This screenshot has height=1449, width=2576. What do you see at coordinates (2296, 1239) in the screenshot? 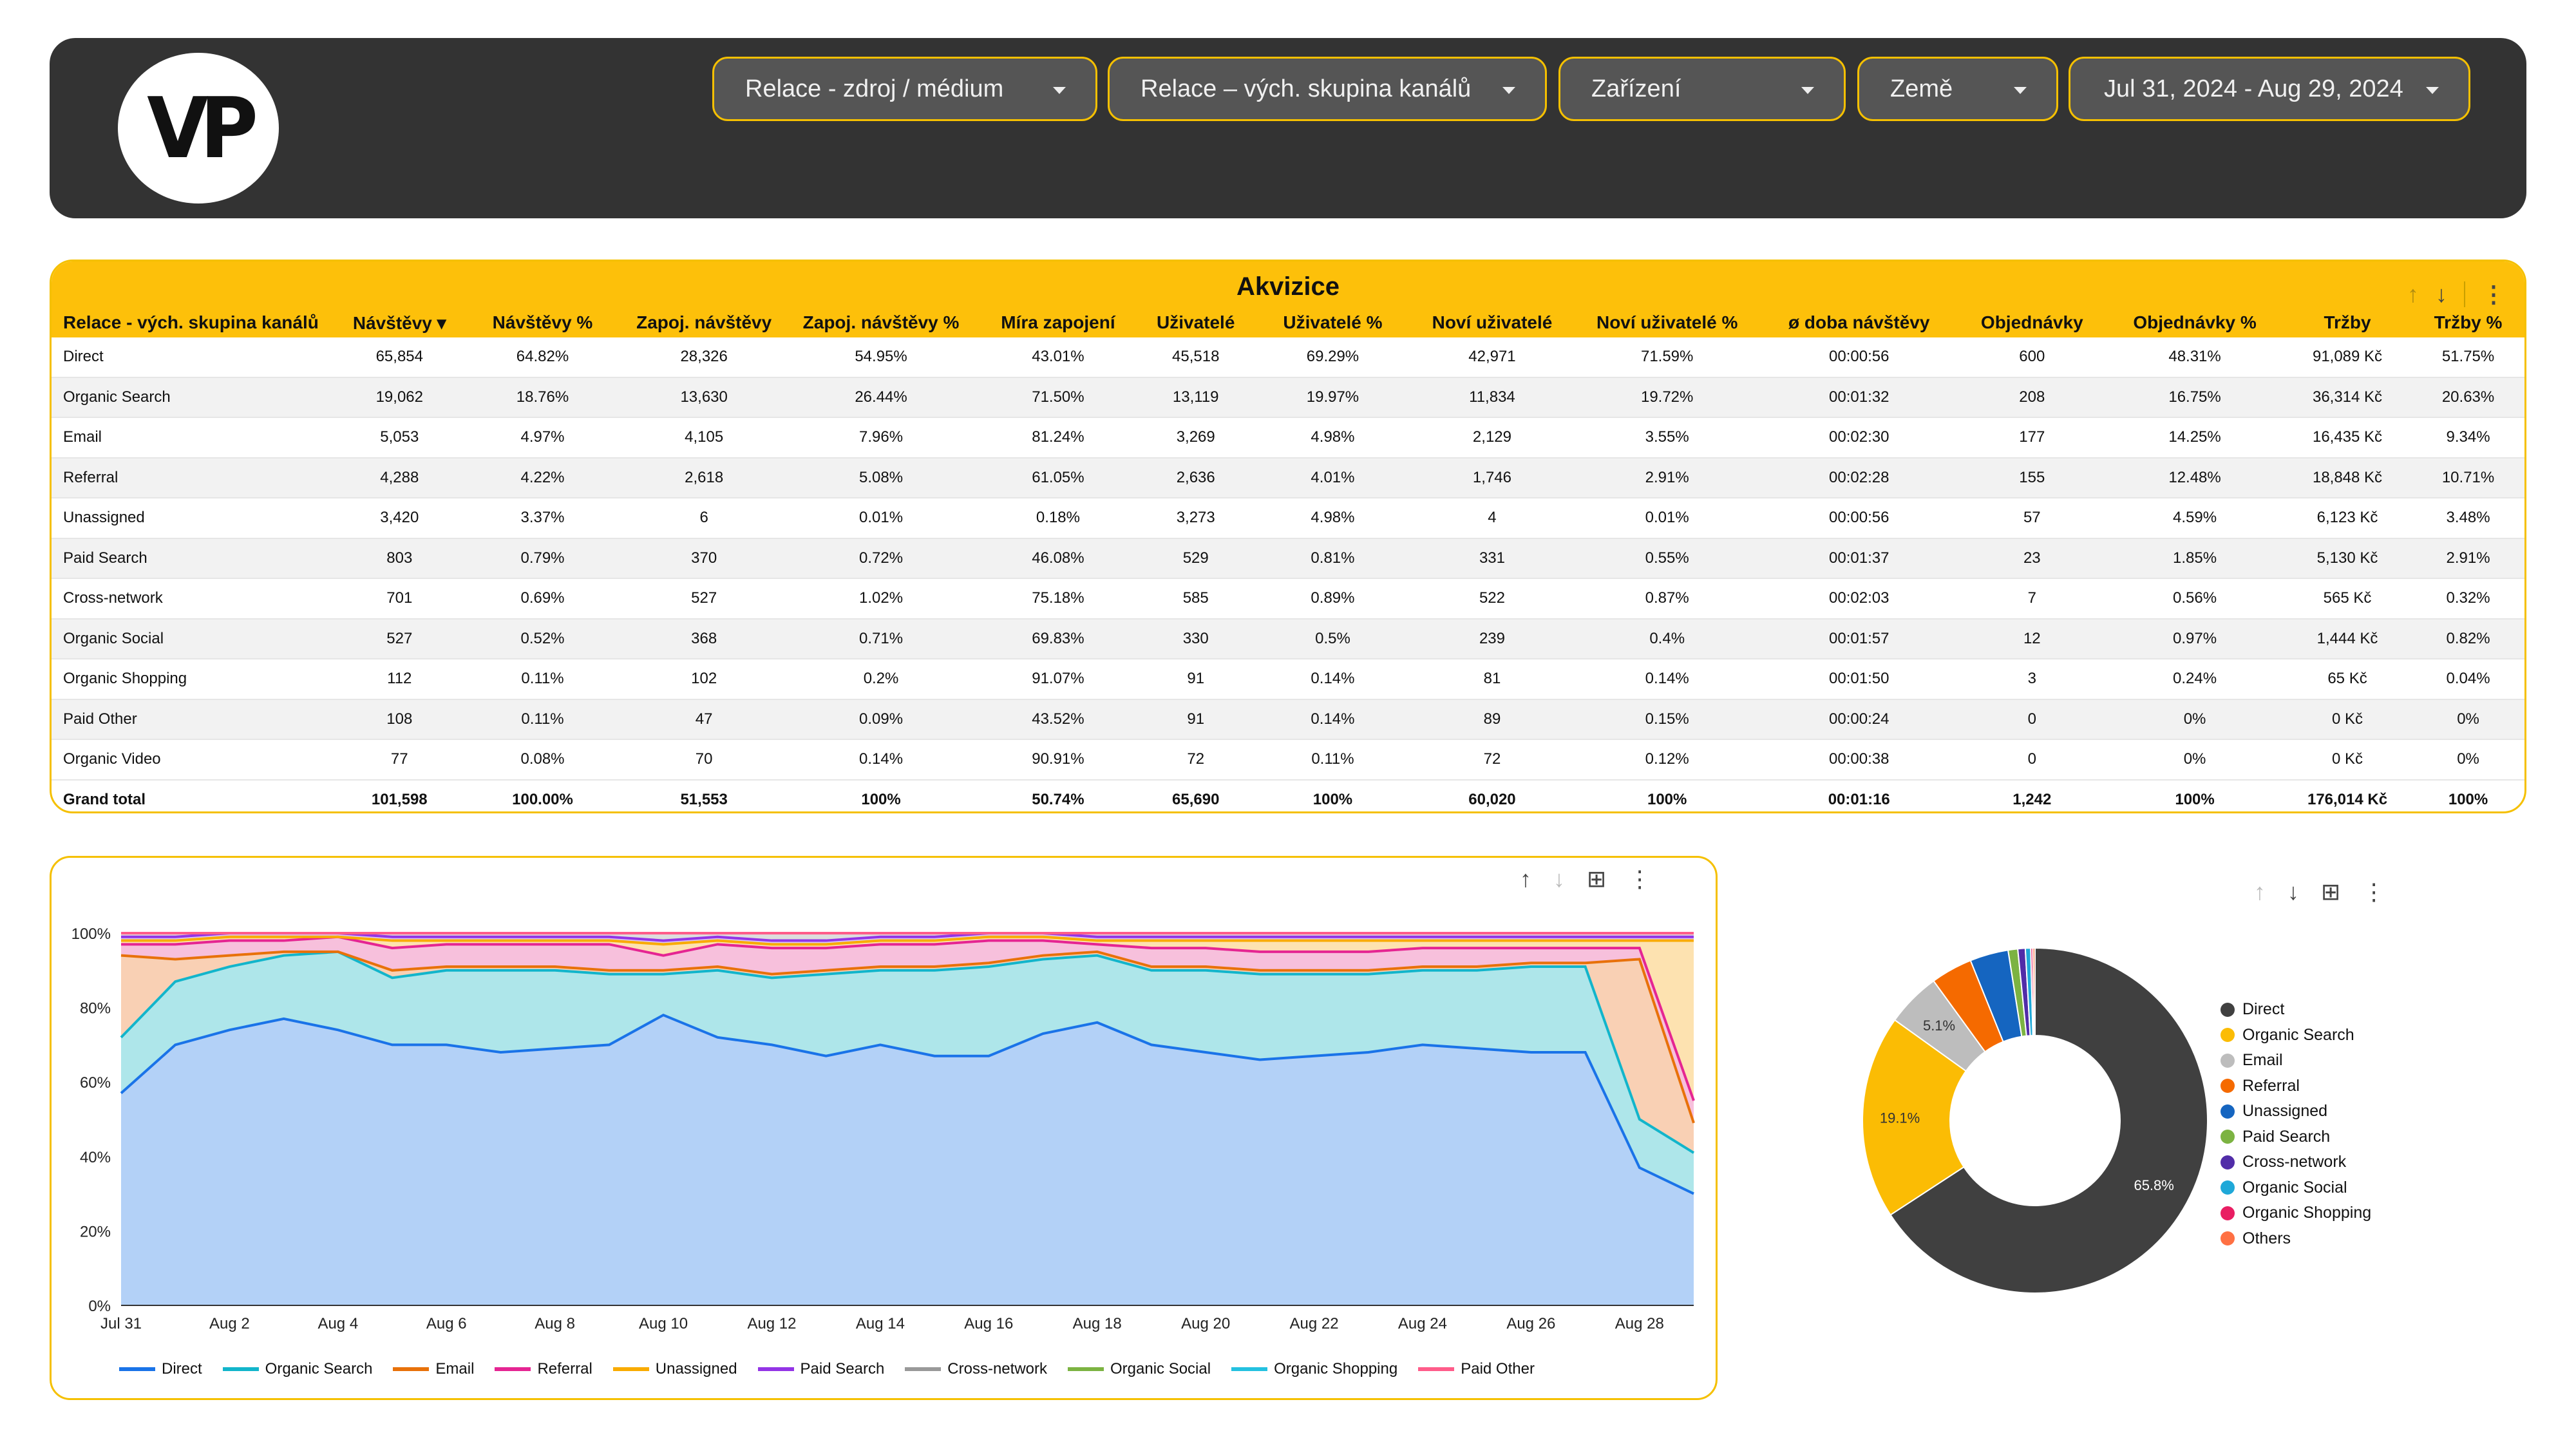
I see `legend-item: Others` at bounding box center [2296, 1239].